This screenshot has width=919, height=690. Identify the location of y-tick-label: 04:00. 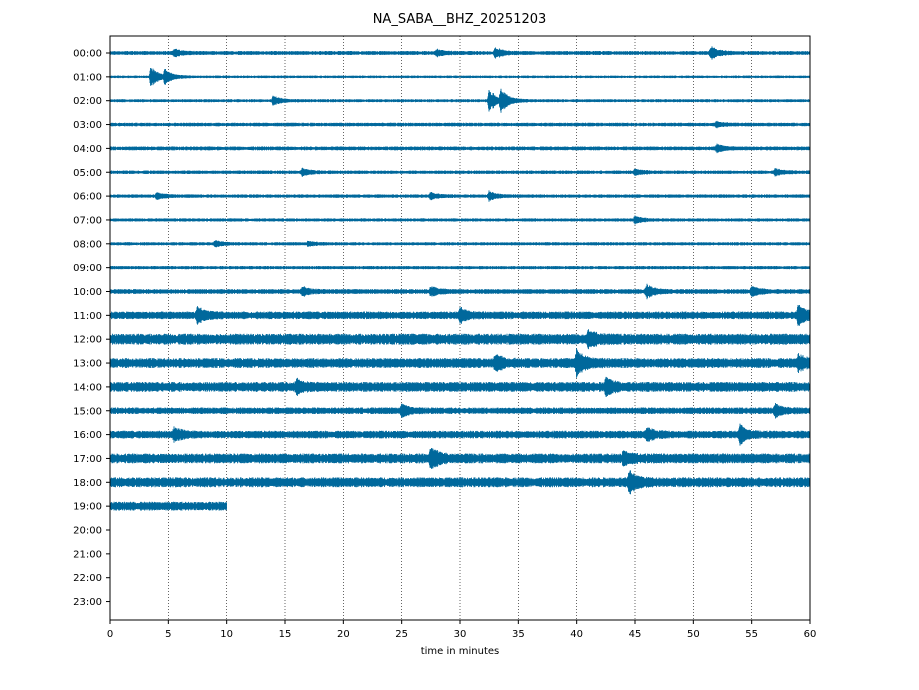
(87, 149).